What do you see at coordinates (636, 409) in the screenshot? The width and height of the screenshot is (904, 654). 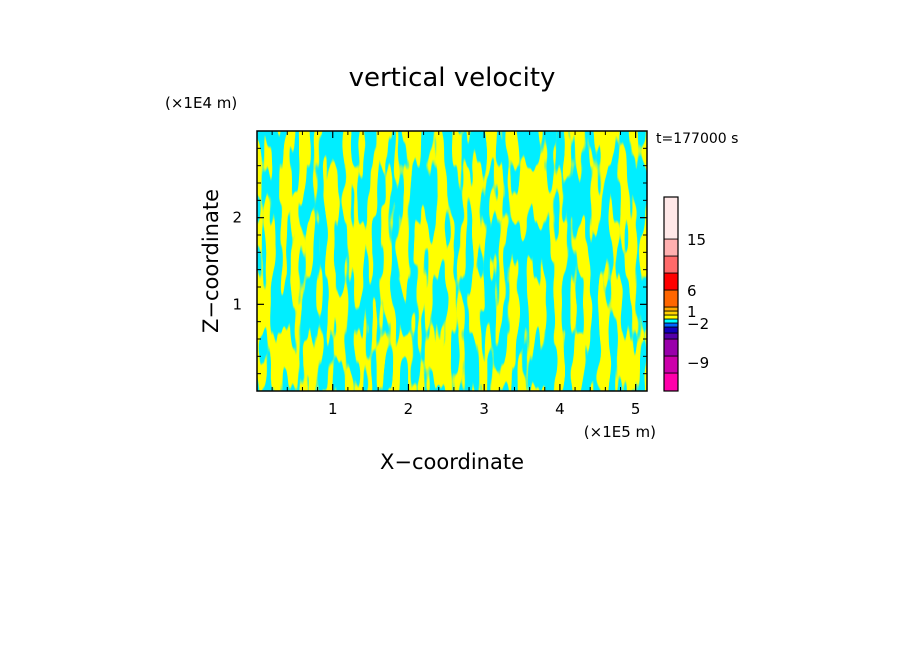 I see `x-tick-label: 5` at bounding box center [636, 409].